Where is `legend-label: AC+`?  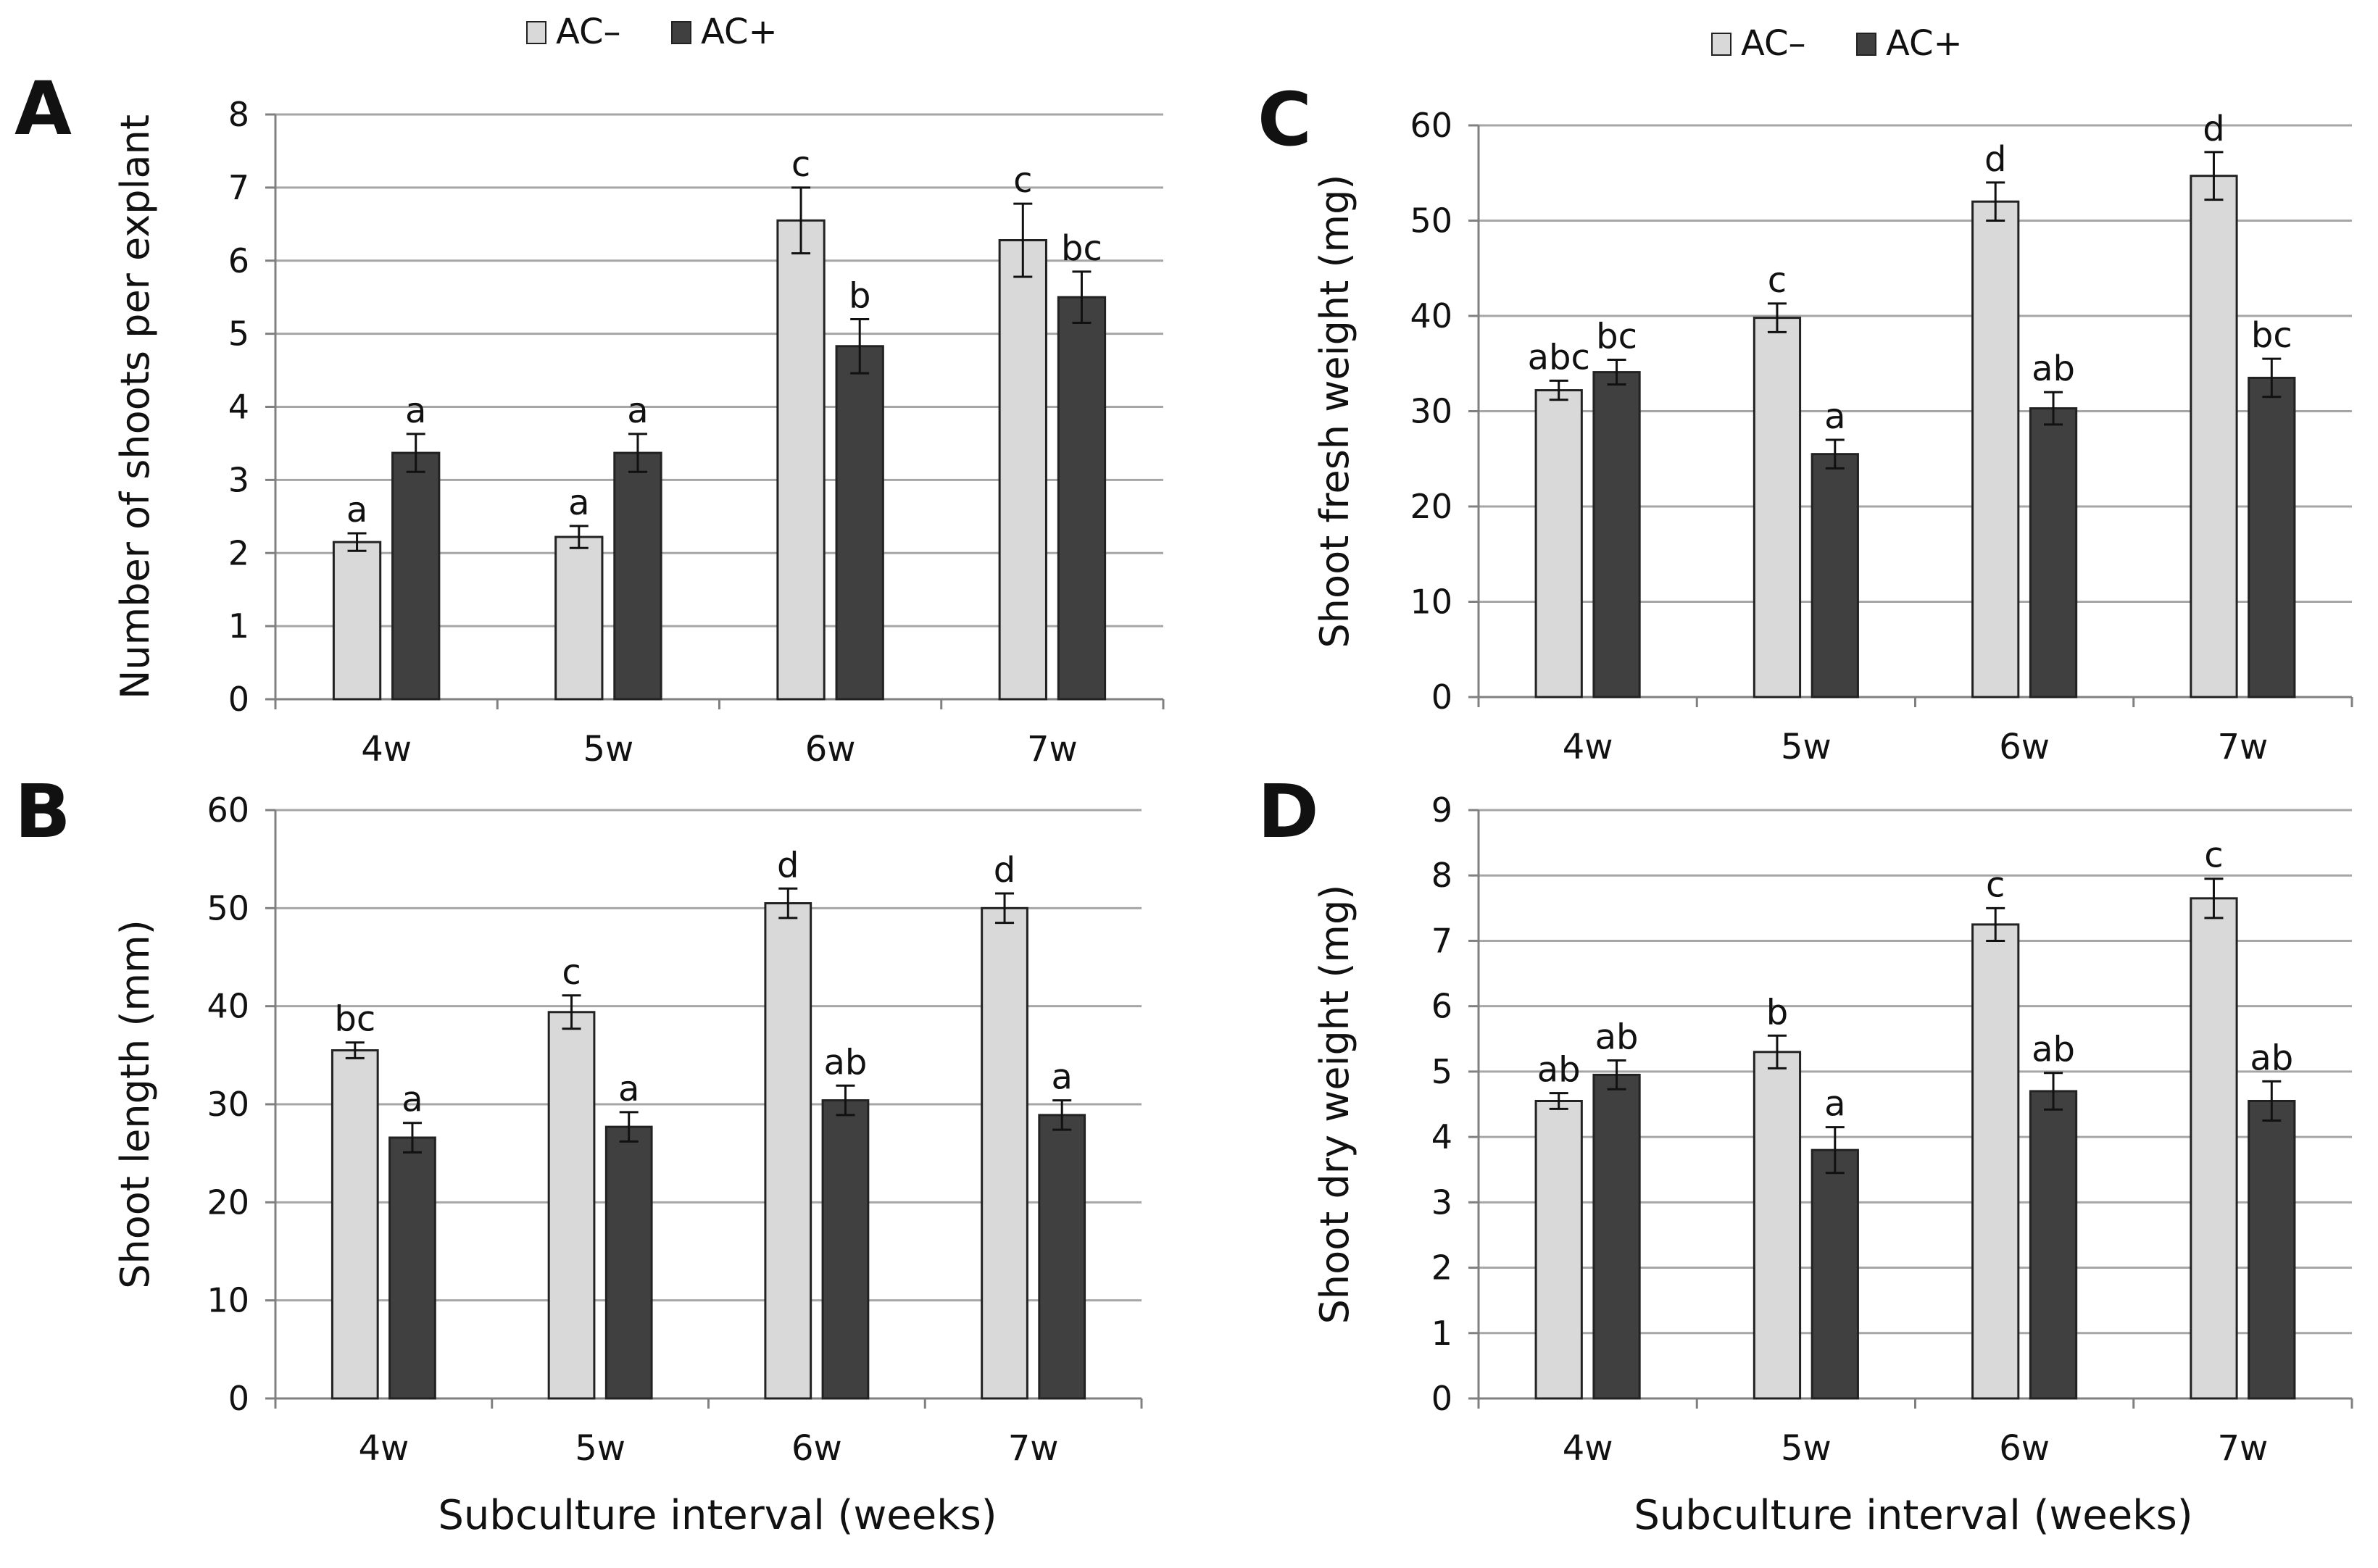
legend-label: AC+ is located at coordinates (1924, 43).